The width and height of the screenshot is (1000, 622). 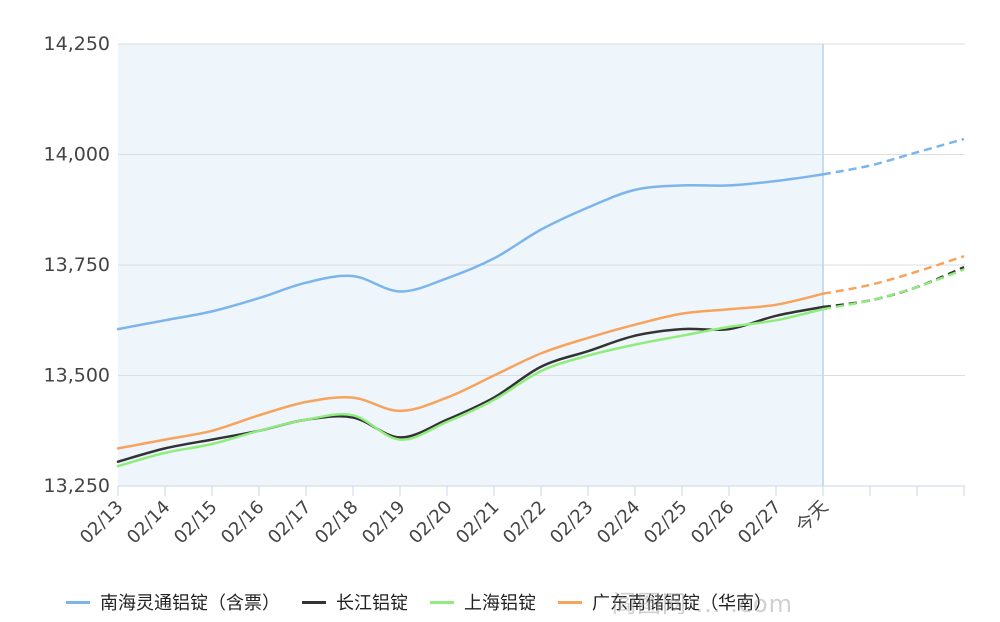 I want to click on x-tick-label: 02/16, so click(x=243, y=523).